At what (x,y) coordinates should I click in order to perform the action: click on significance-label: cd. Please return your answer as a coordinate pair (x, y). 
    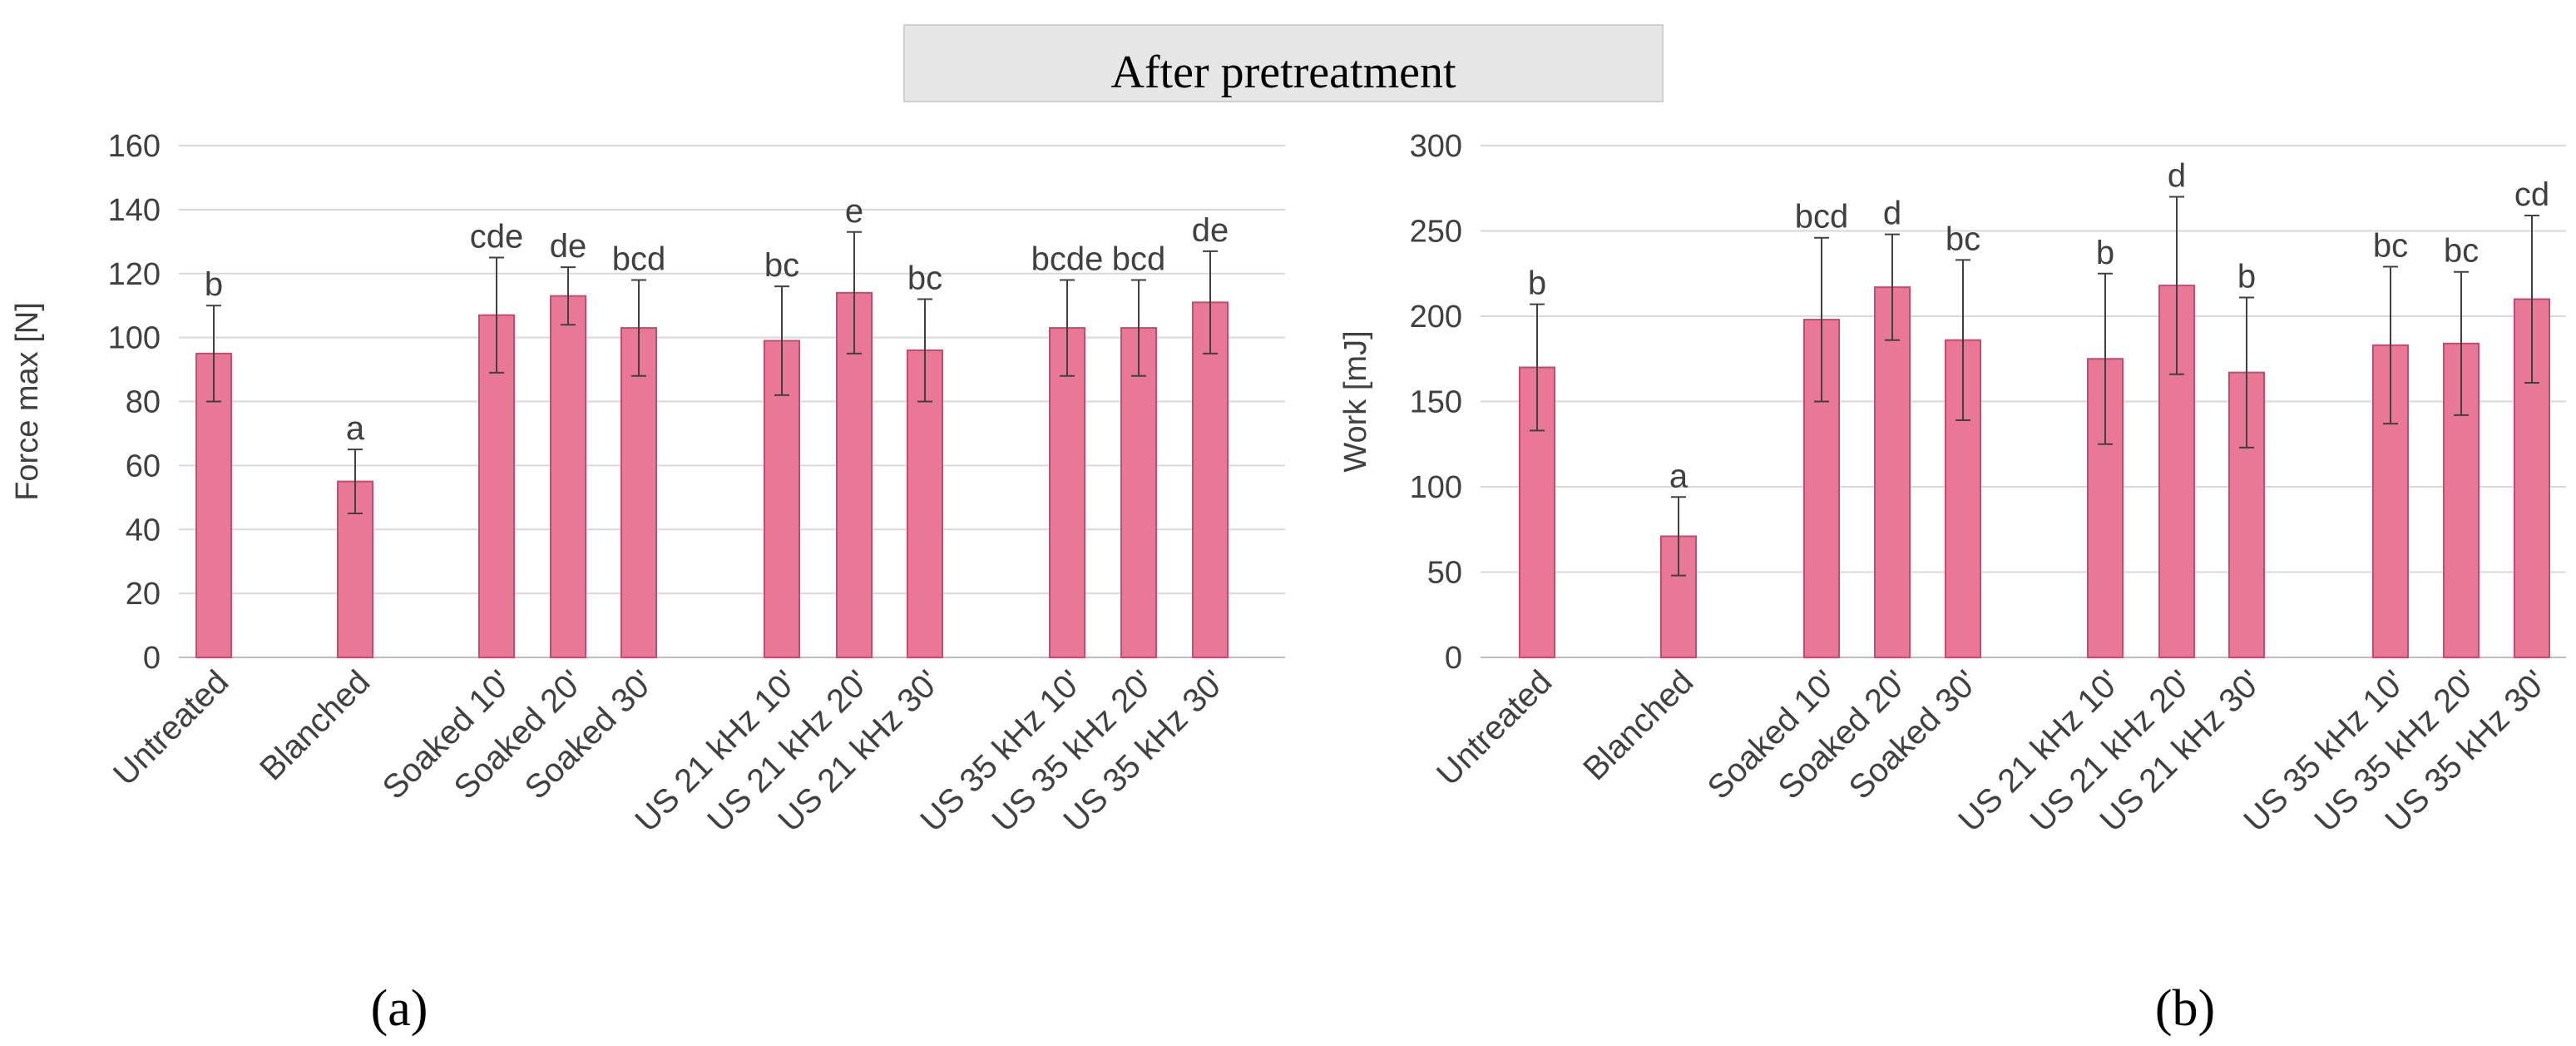
    Looking at the image, I should click on (2531, 194).